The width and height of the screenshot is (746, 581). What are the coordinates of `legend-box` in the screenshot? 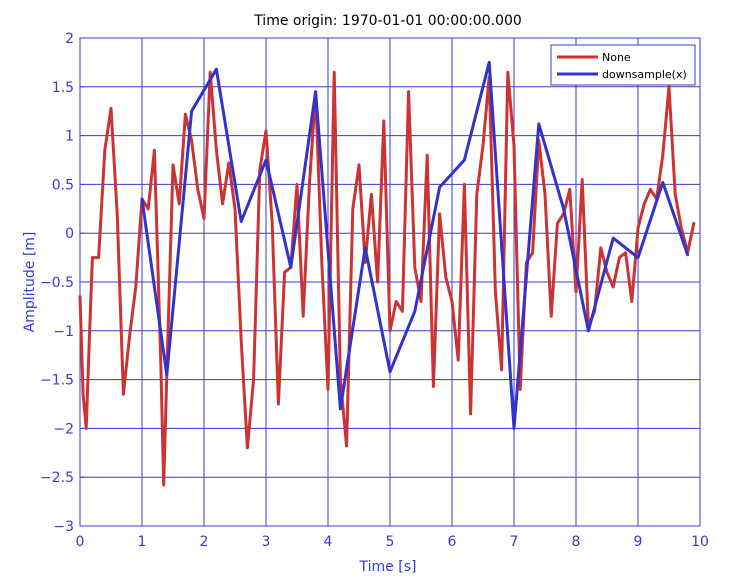 It's located at (623, 65).